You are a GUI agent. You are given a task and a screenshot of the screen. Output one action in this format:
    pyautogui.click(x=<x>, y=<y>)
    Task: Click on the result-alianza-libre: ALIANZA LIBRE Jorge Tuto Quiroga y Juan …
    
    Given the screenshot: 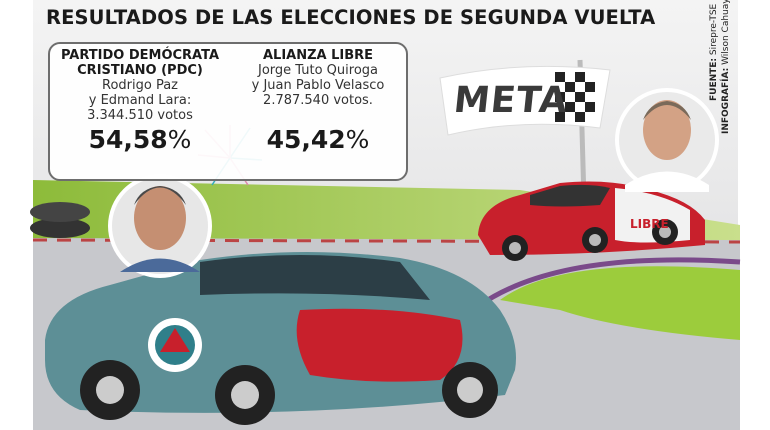 What is the action you would take?
    pyautogui.click(x=318, y=101)
    